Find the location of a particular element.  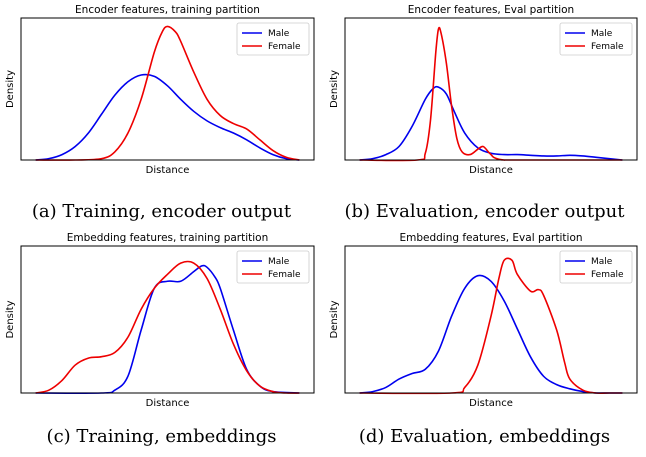

x-axis-label-c: Distance is located at coordinates (168, 403).